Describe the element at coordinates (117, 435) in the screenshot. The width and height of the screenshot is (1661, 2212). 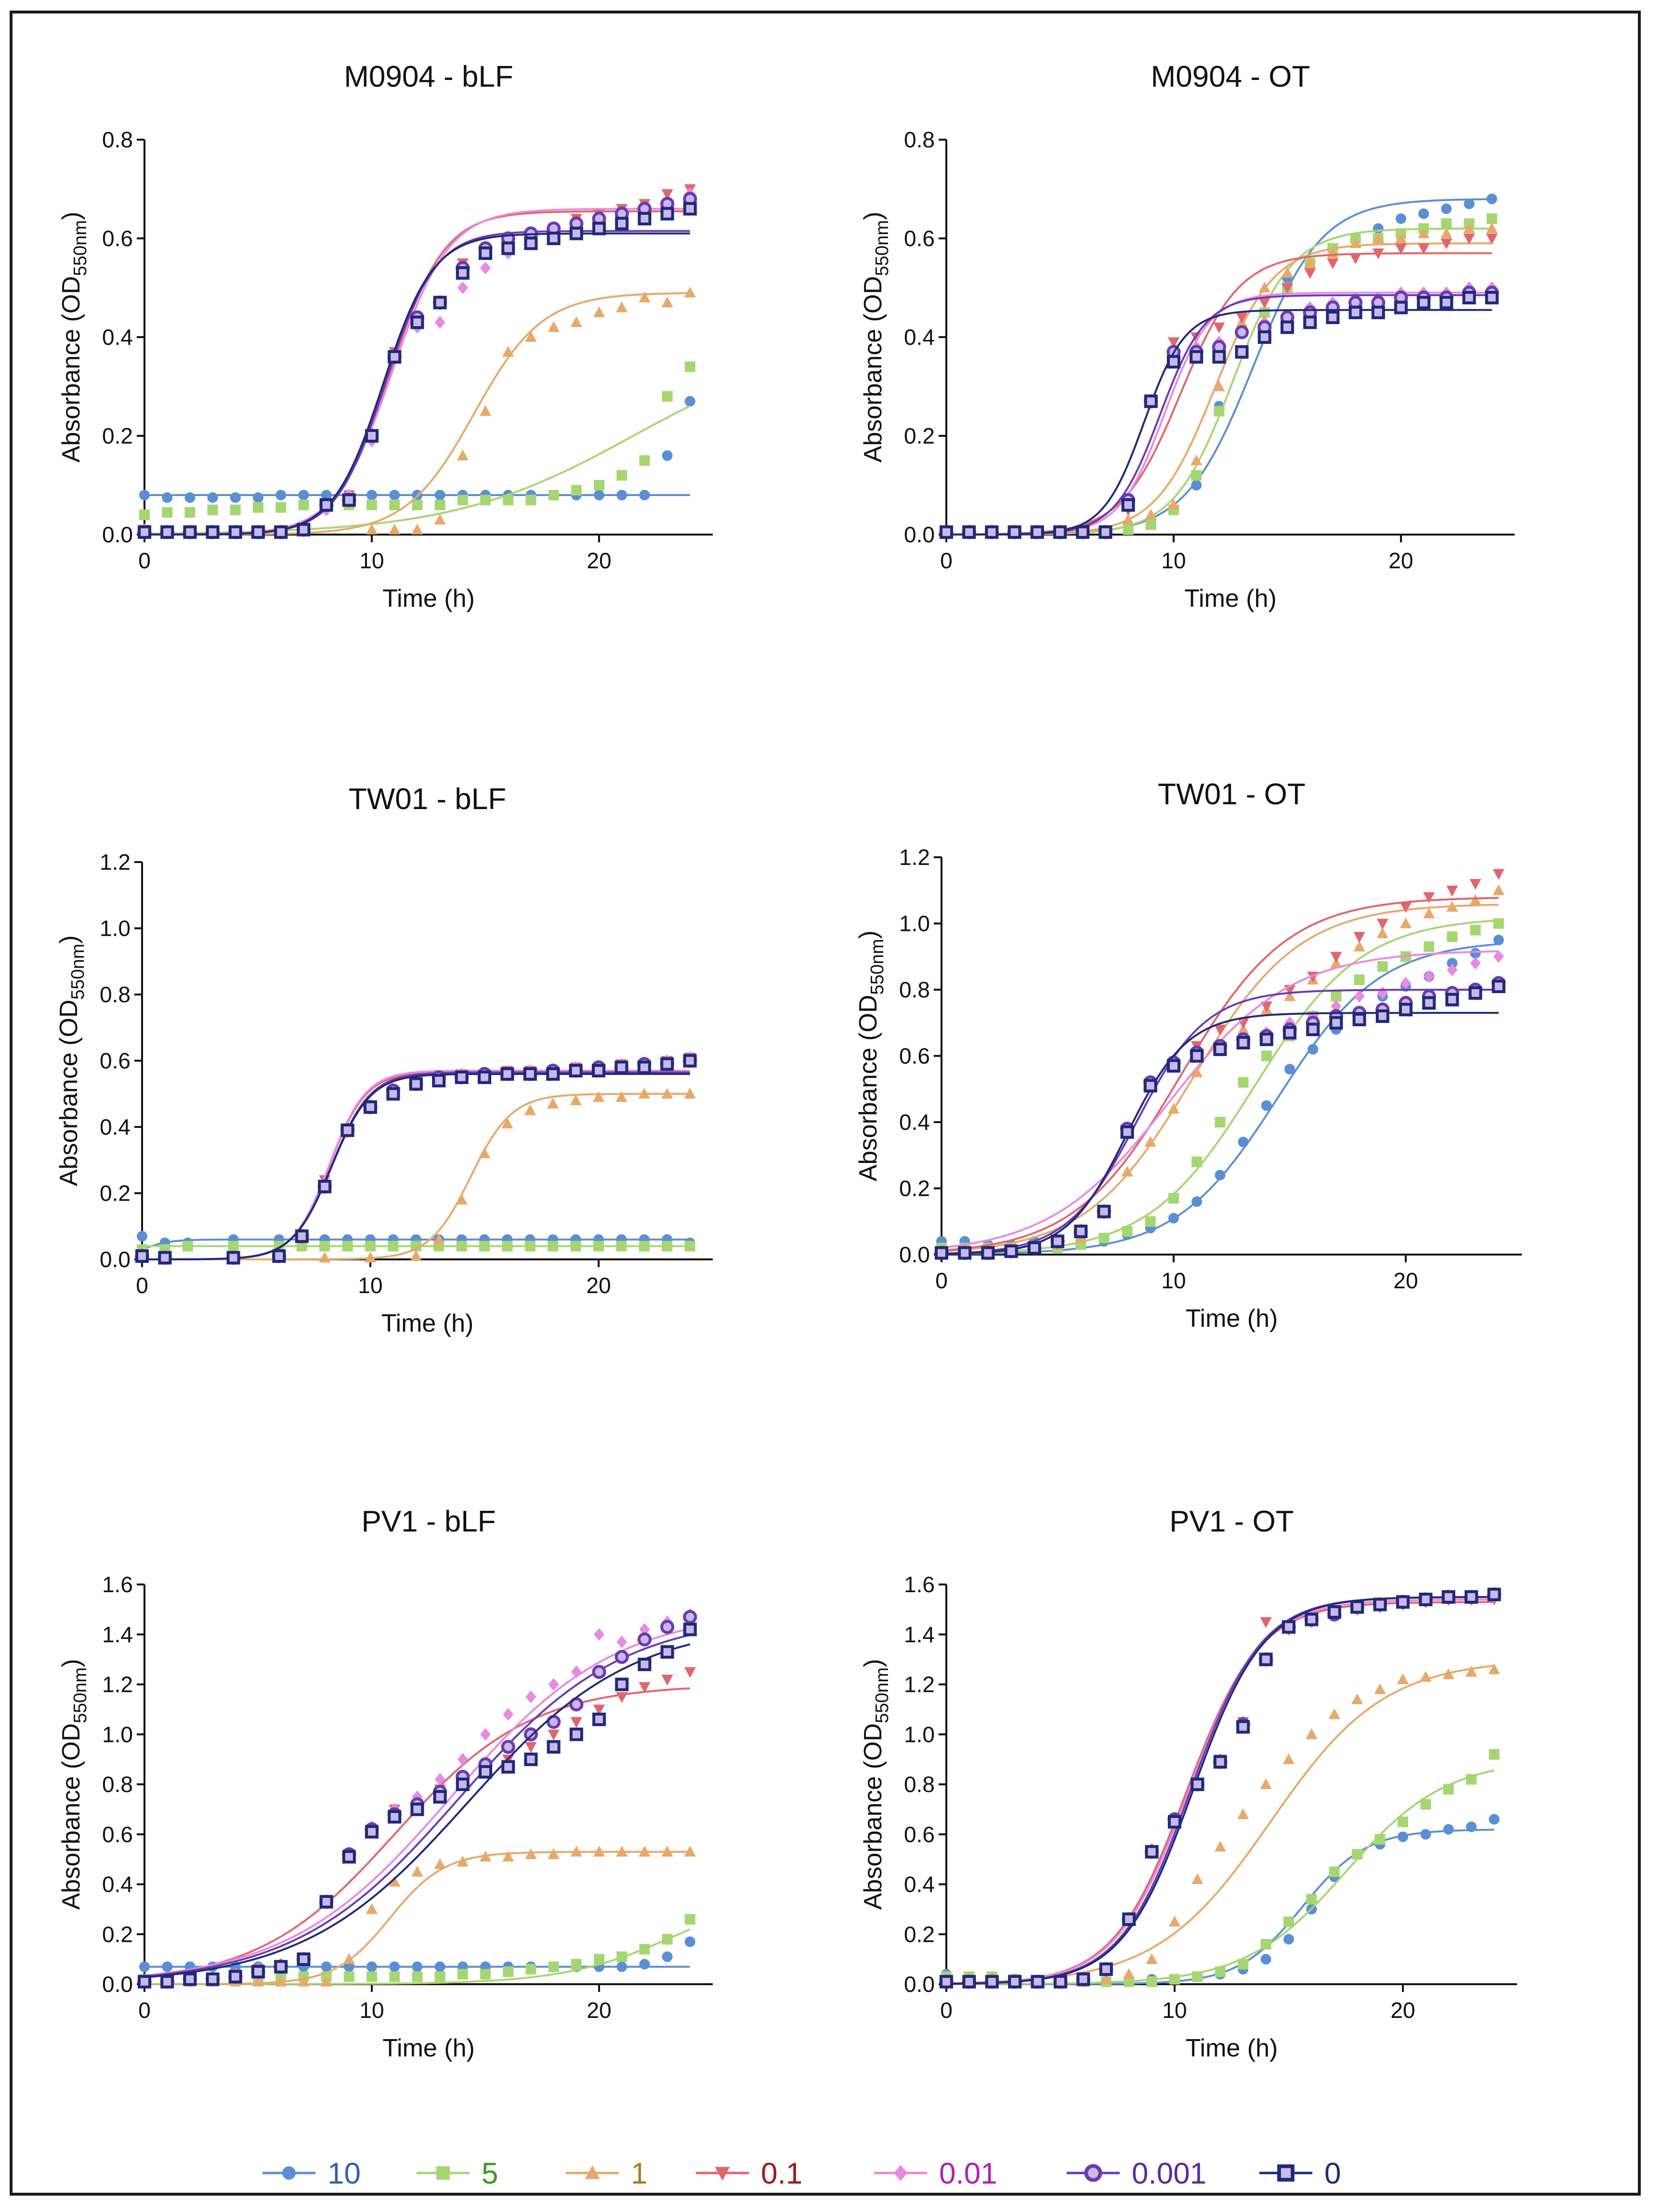
I see `y-tick-label: 0.2` at that location.